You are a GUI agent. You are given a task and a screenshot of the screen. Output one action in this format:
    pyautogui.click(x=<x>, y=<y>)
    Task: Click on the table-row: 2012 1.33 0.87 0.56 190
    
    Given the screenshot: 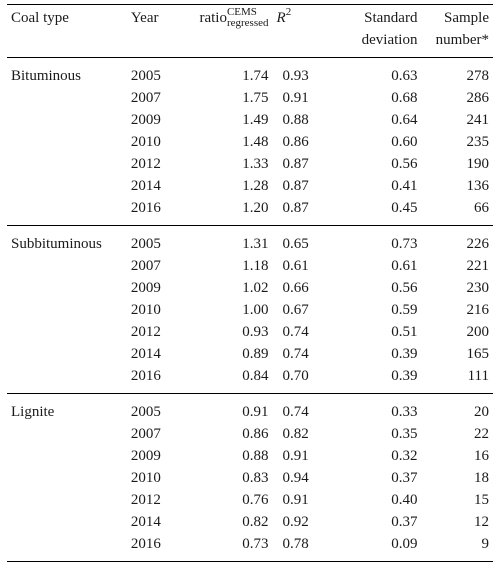 What is the action you would take?
    pyautogui.click(x=250, y=164)
    